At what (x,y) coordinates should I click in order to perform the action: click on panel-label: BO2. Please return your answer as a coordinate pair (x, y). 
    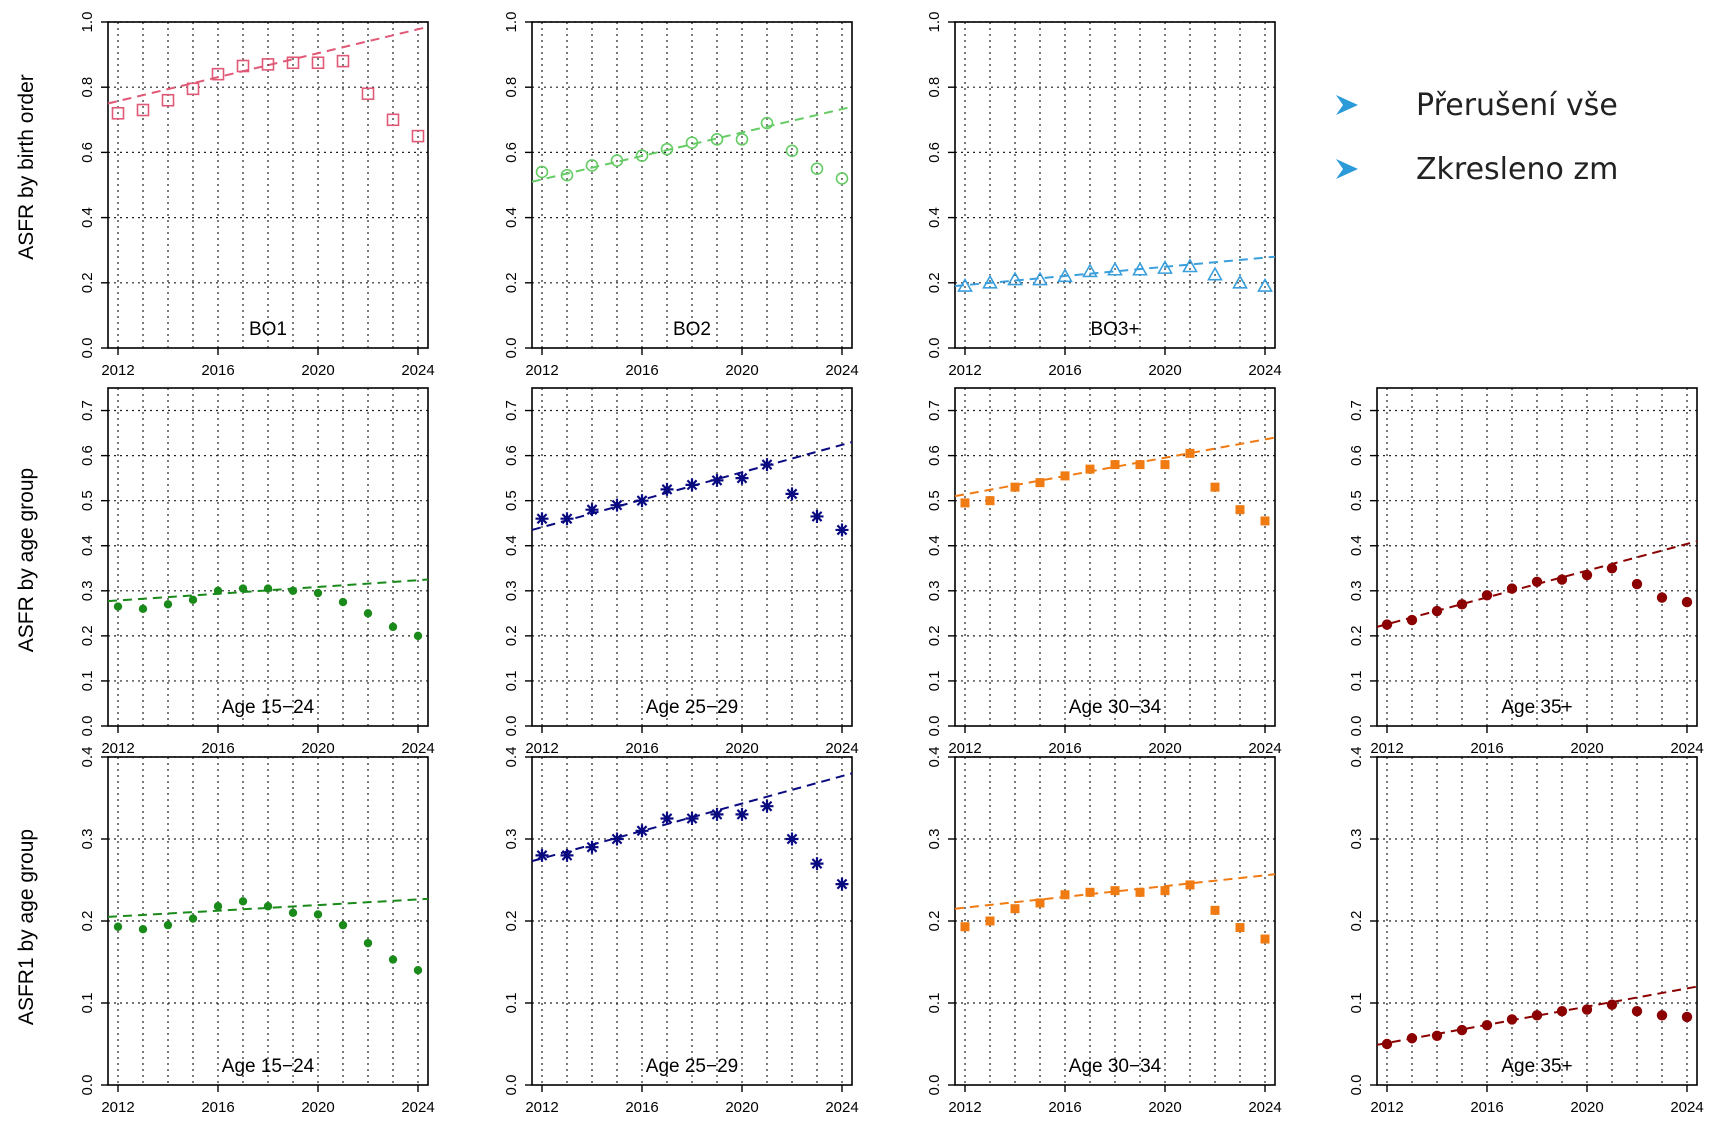
    Looking at the image, I should click on (692, 329).